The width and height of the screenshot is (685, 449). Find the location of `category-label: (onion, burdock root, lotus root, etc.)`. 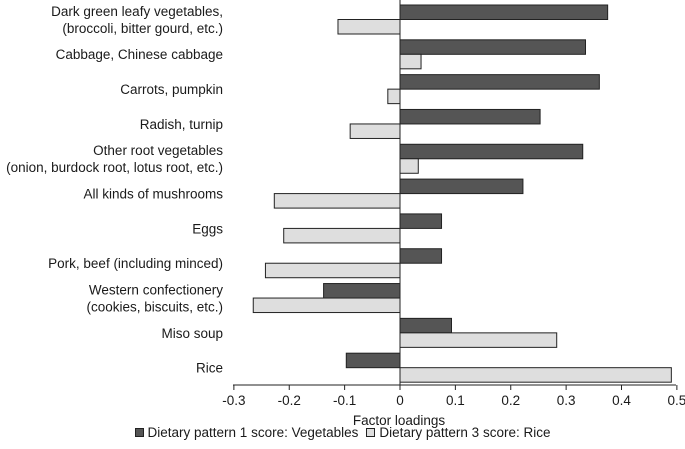

category-label: (onion, burdock root, lotus root, etc.) is located at coordinates (114, 167).